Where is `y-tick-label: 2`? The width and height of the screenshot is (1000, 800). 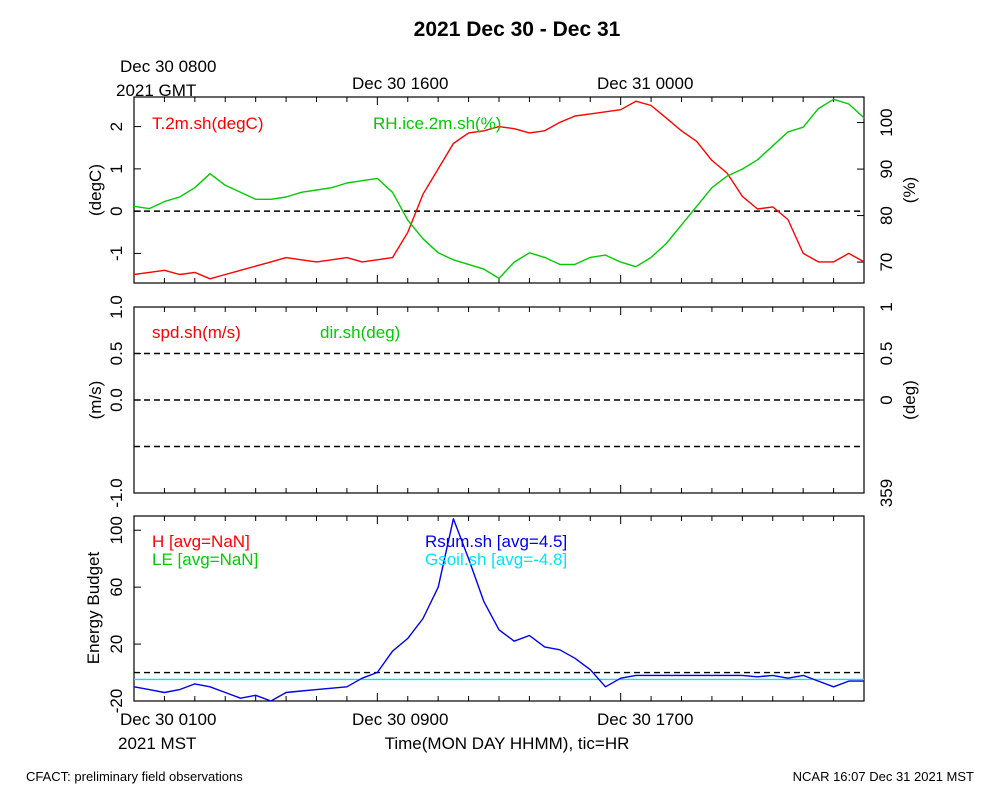 y-tick-label: 2 is located at coordinates (116, 126).